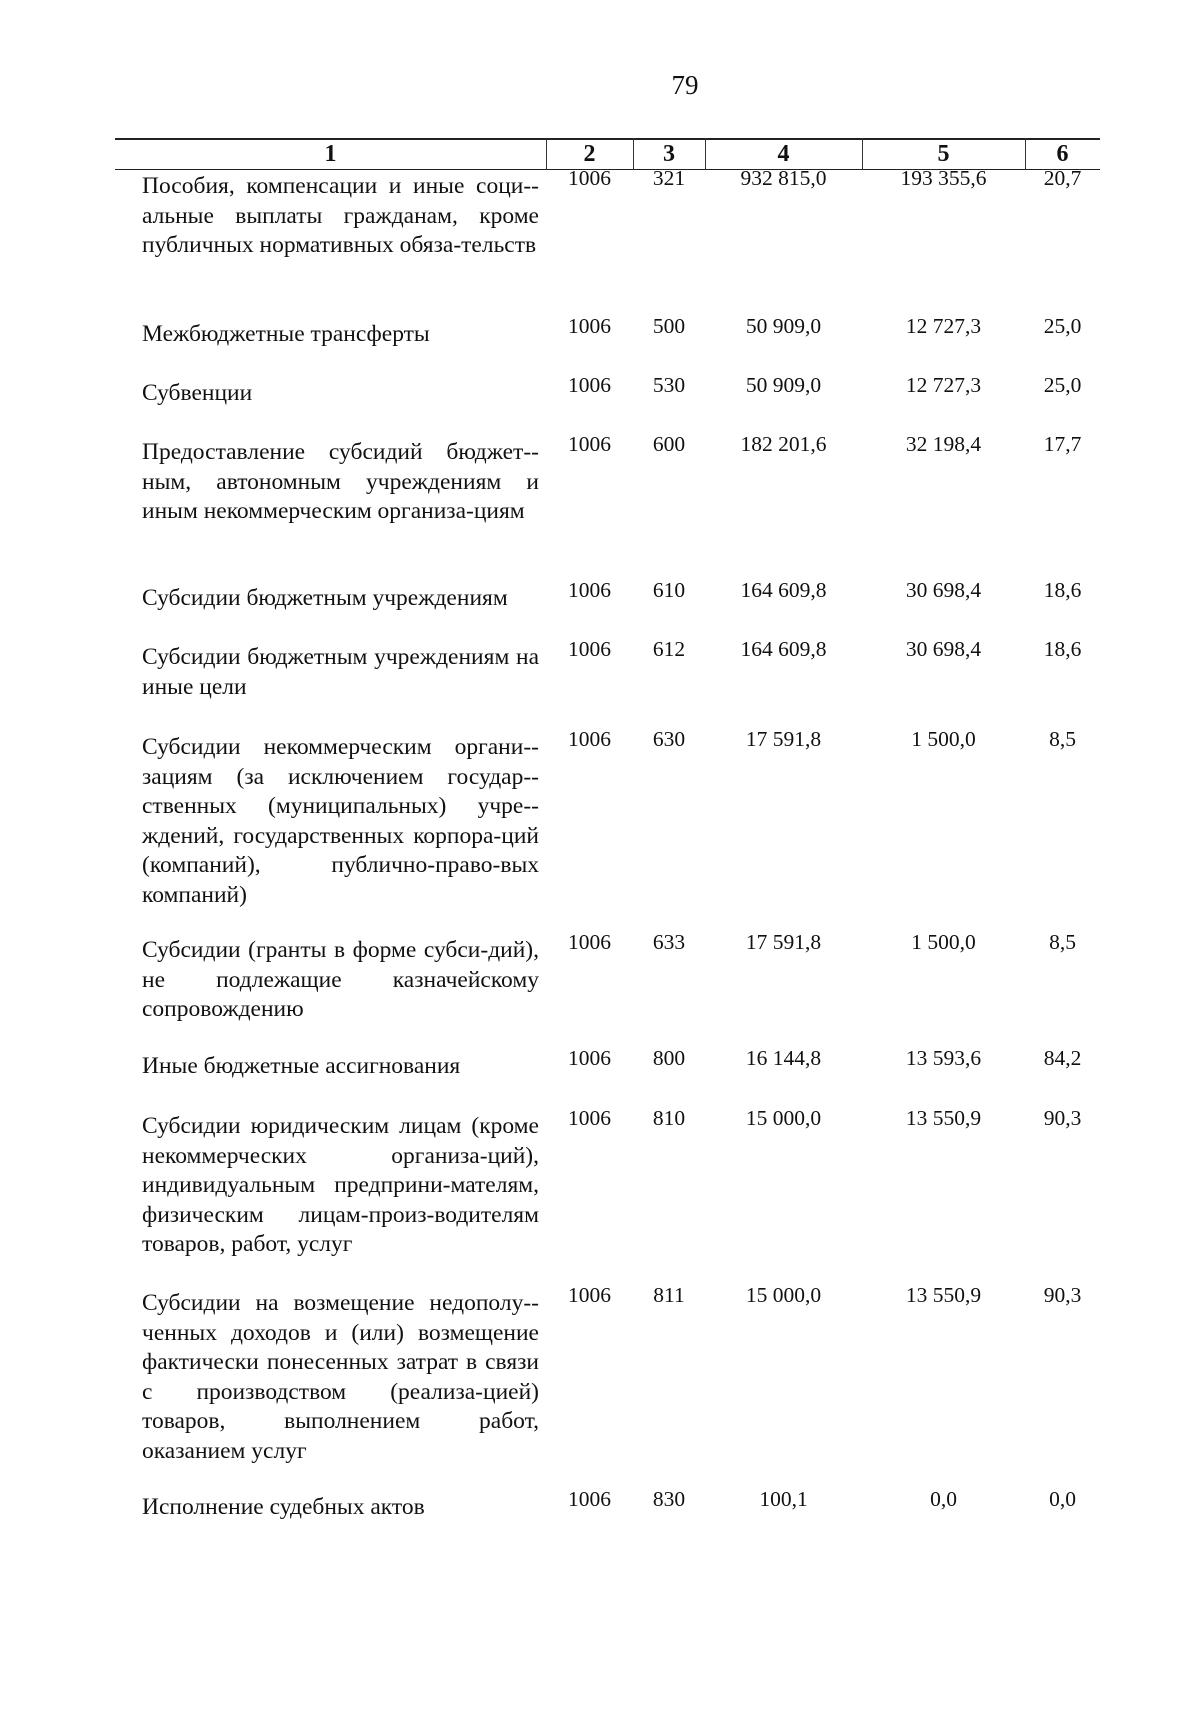  Describe the element at coordinates (669, 178) in the screenshot. I see `cell-col-3: 321` at that location.